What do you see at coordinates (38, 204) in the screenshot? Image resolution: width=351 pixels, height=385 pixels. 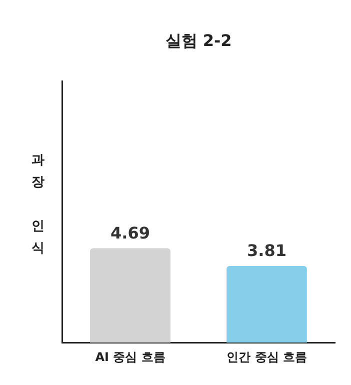 I see `text: 과장 인식` at bounding box center [38, 204].